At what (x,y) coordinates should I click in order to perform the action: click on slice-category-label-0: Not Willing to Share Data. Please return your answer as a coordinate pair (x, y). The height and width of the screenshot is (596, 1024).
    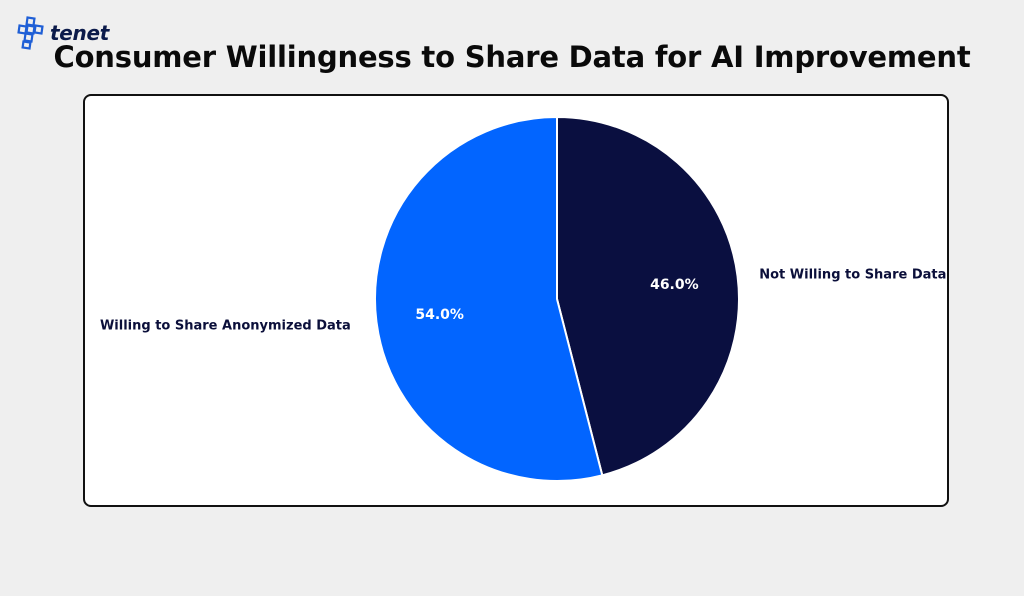
    Looking at the image, I should click on (852, 274).